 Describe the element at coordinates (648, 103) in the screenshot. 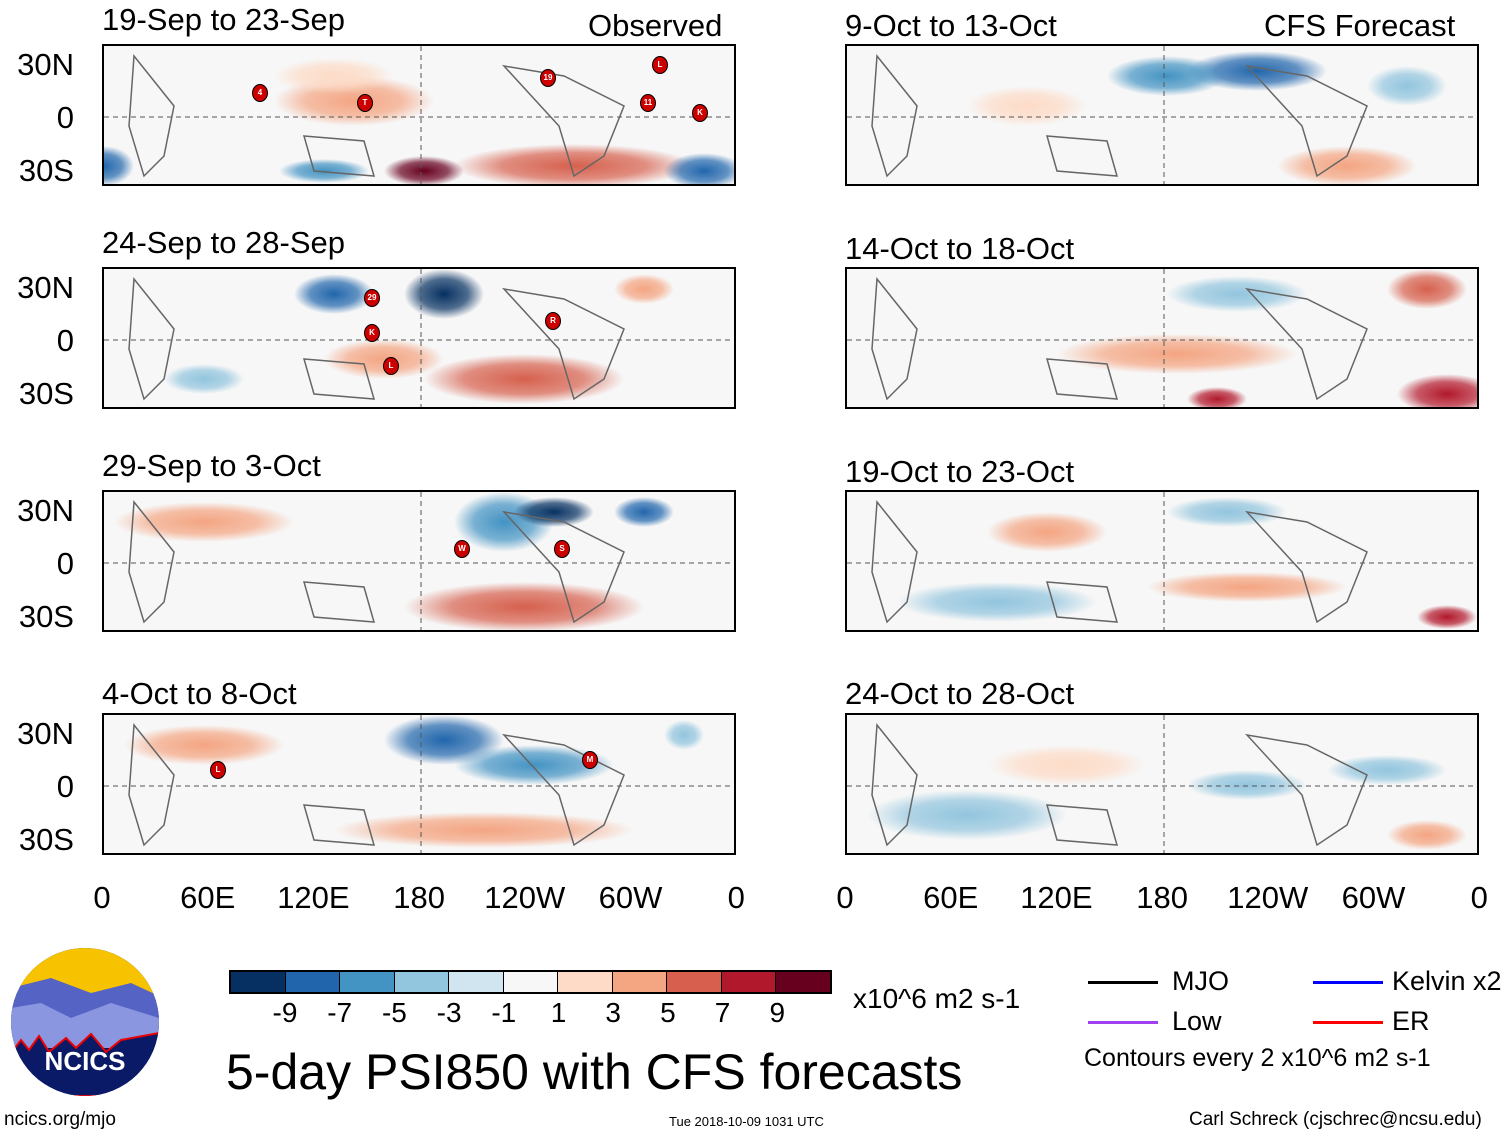

I see `tropical-cyclone-icon: 11` at that location.